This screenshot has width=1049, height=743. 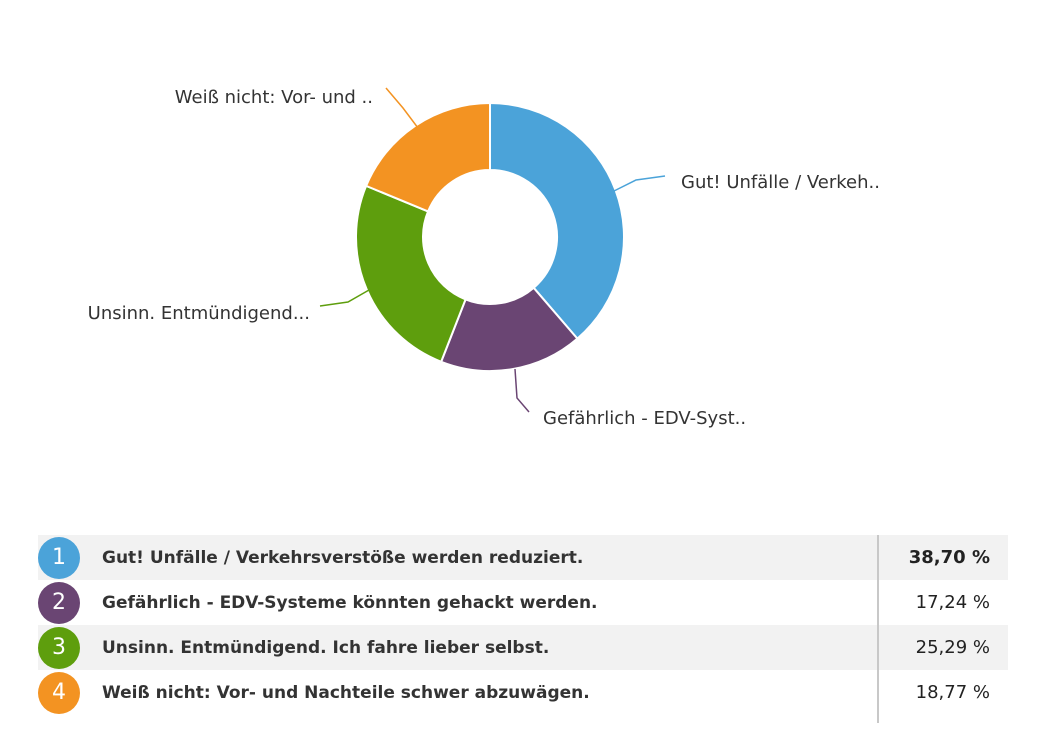 What do you see at coordinates (952, 647) in the screenshot?
I see `percent-value: 25,29 %` at bounding box center [952, 647].